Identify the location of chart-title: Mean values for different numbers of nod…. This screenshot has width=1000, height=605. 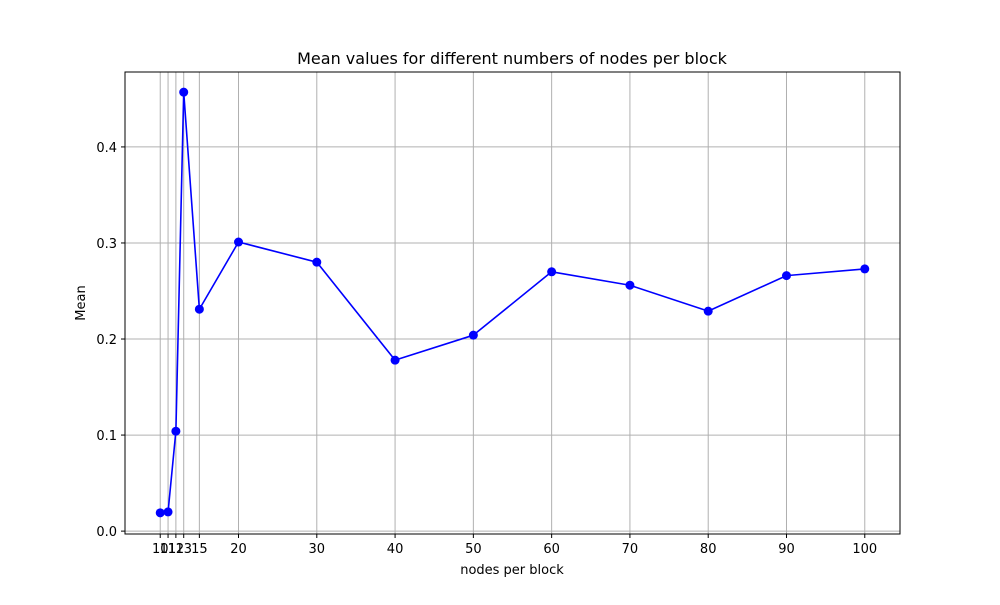
(512, 58).